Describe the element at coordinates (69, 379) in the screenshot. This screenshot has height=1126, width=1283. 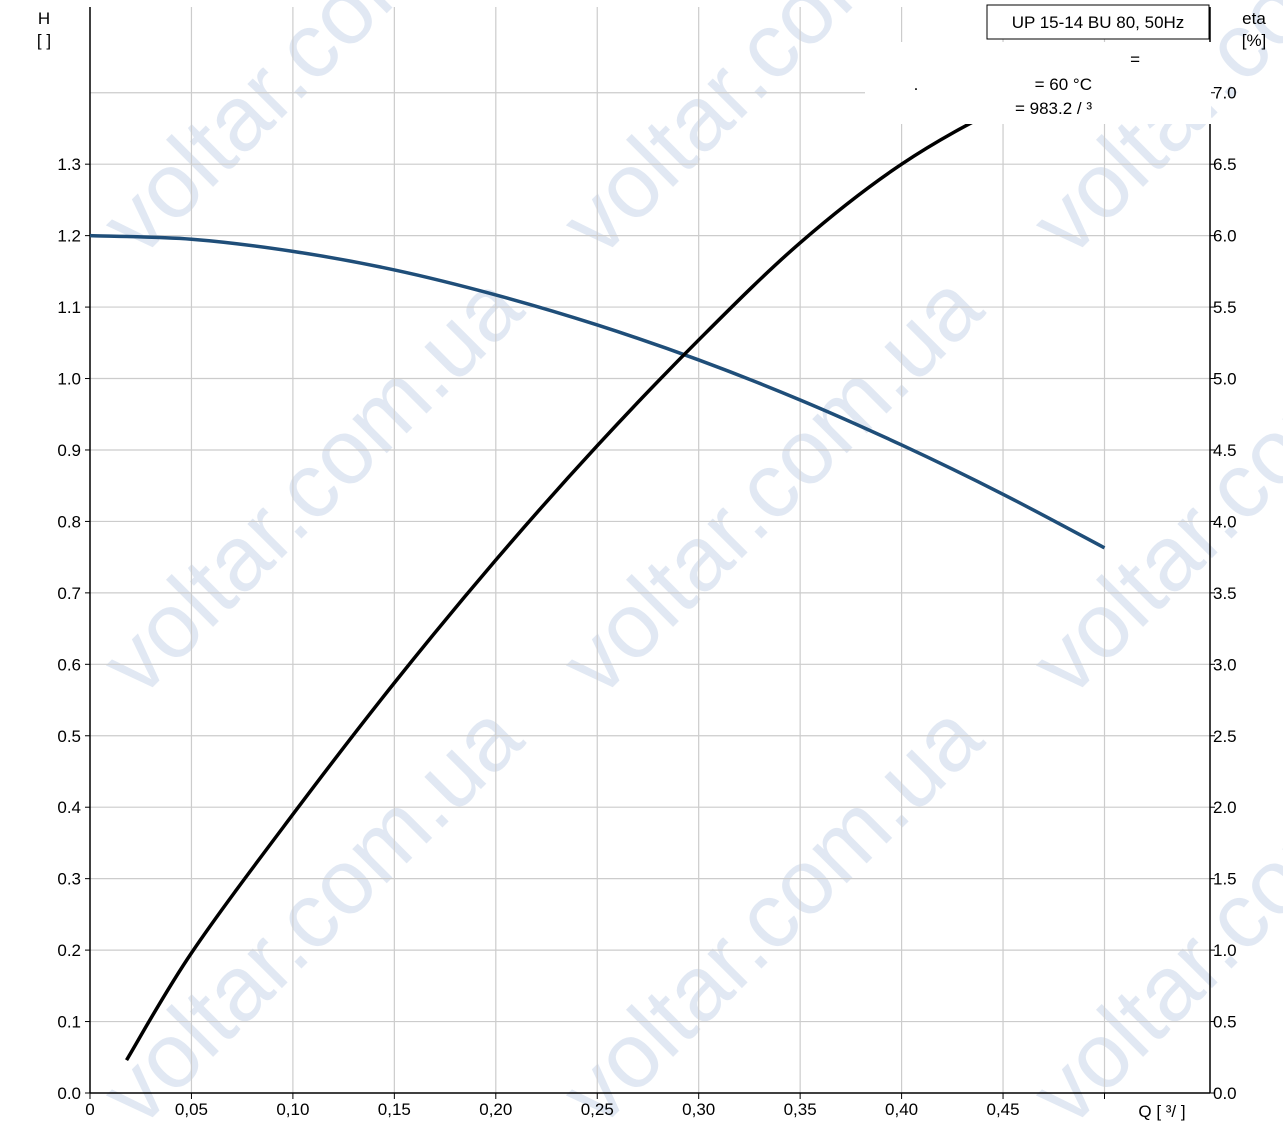
I see `y-left-tick-label: 1.0` at that location.